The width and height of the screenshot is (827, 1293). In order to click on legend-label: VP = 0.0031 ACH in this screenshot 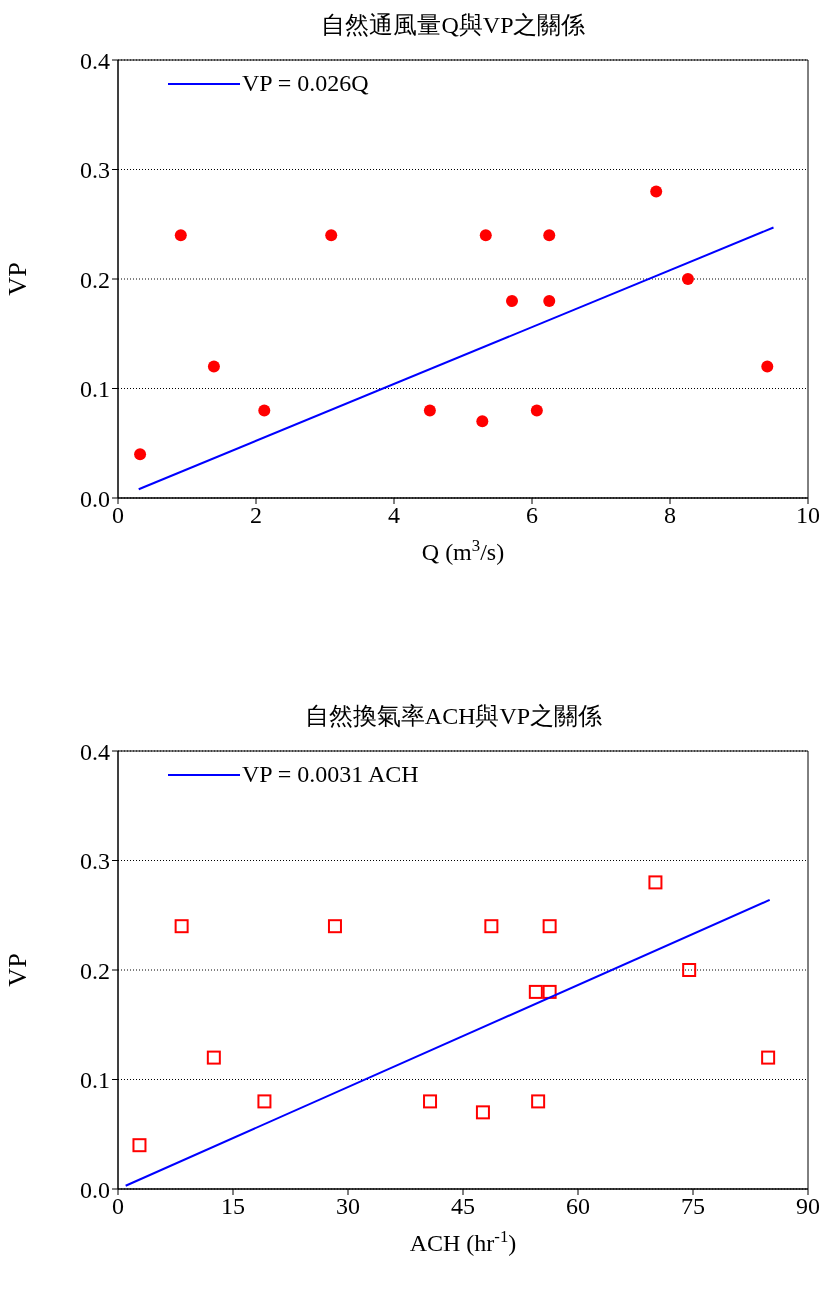, I will do `click(330, 774)`.